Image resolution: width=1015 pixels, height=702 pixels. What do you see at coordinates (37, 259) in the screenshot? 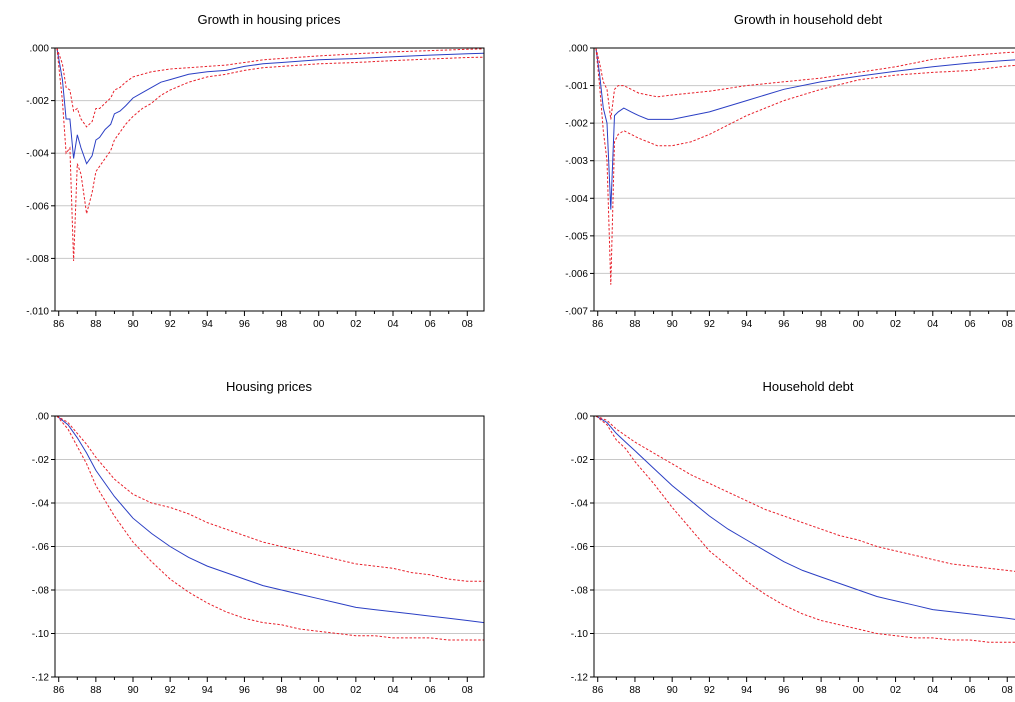
I see `y-tick-label: -.008` at bounding box center [37, 259].